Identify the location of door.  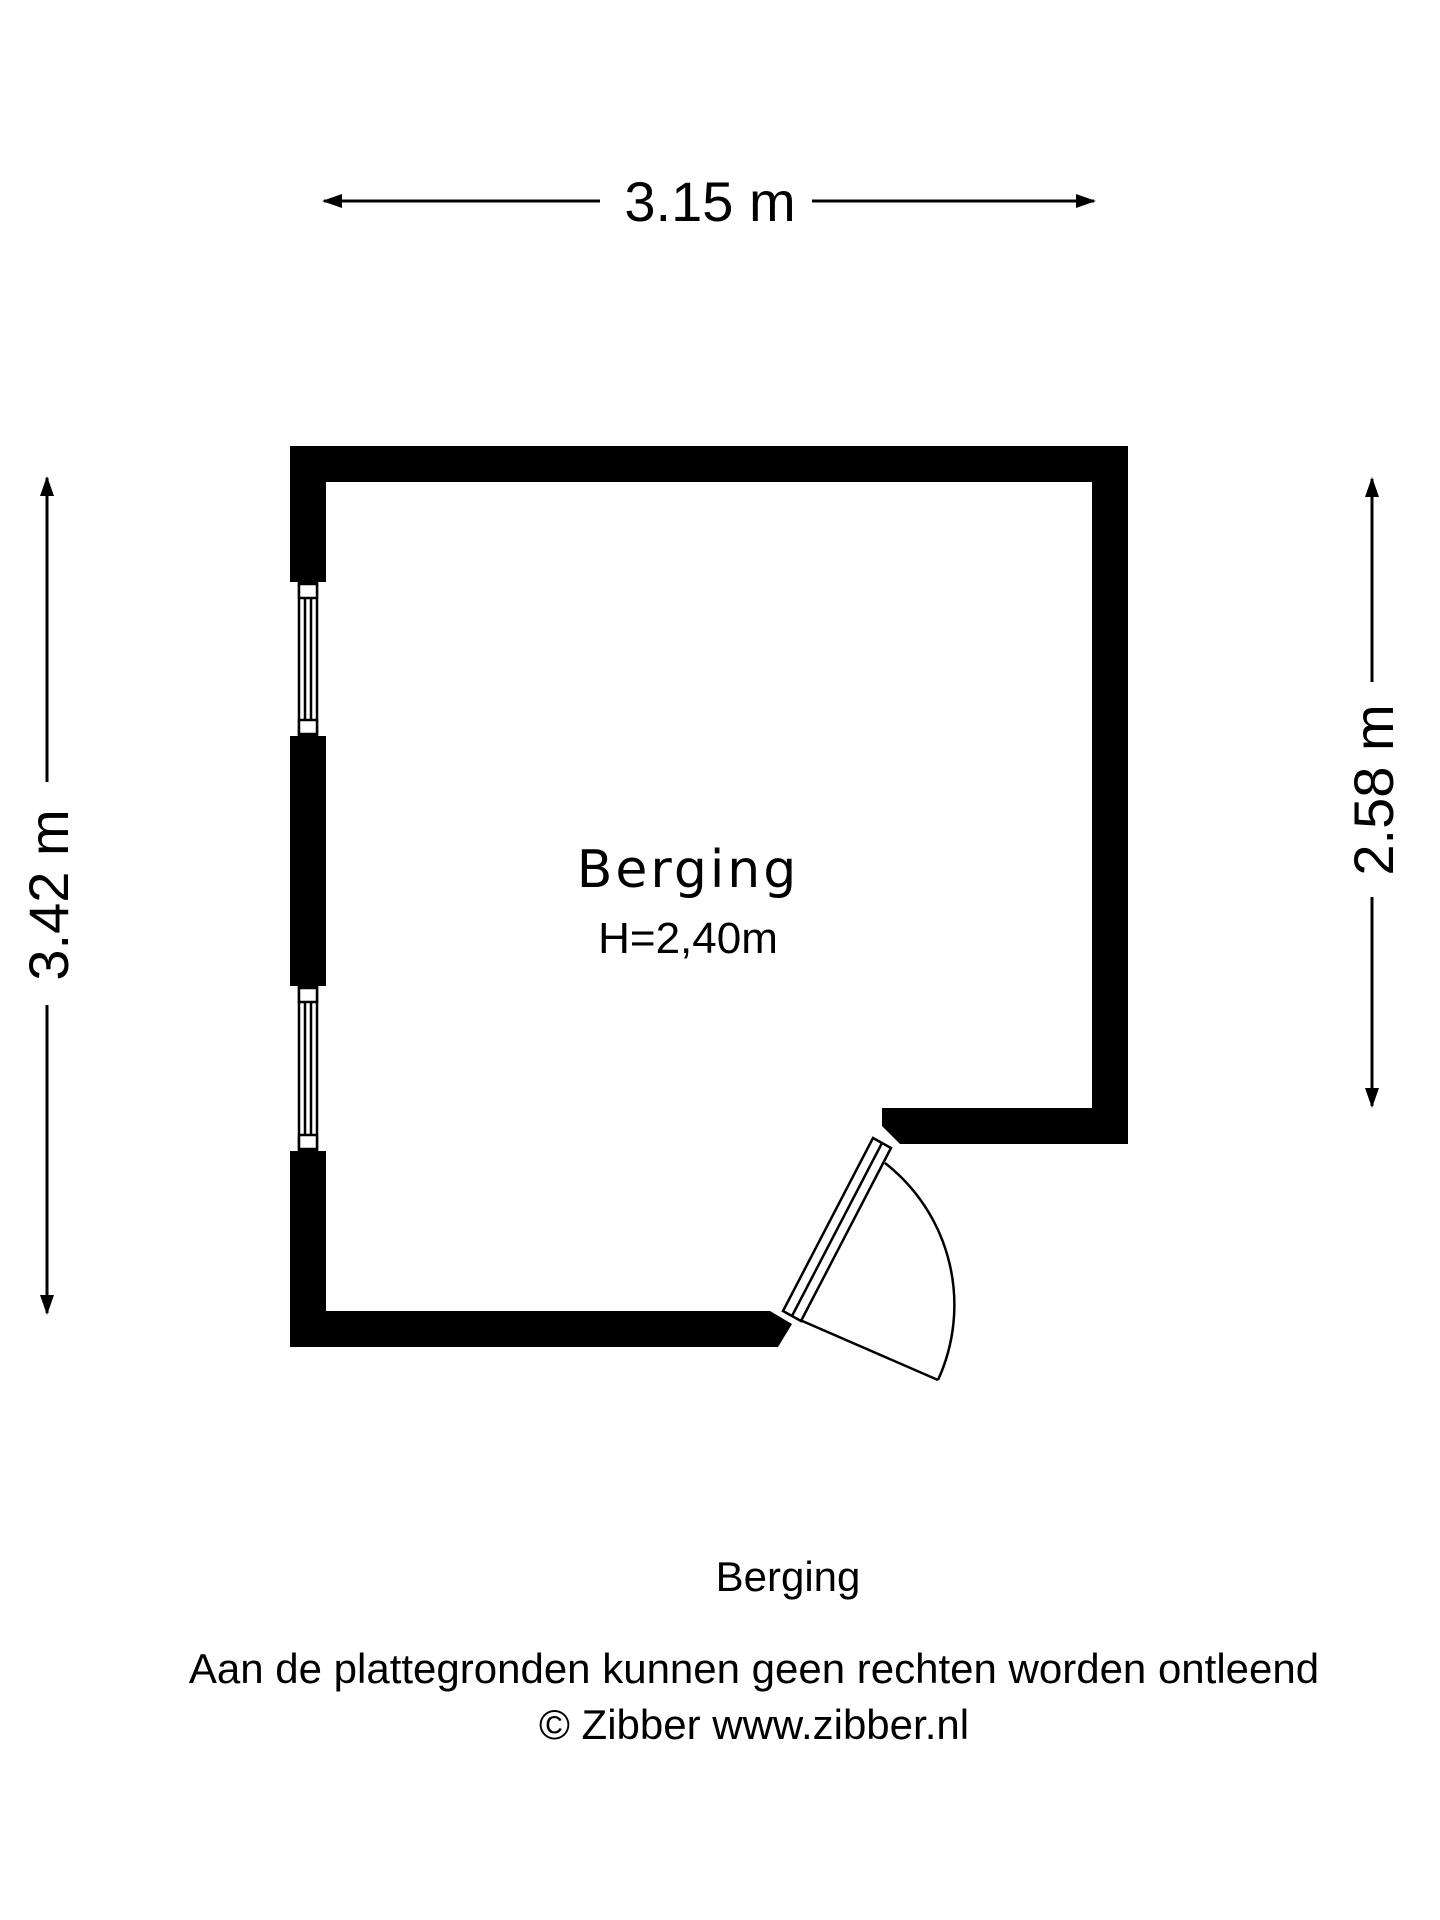
(868, 1259).